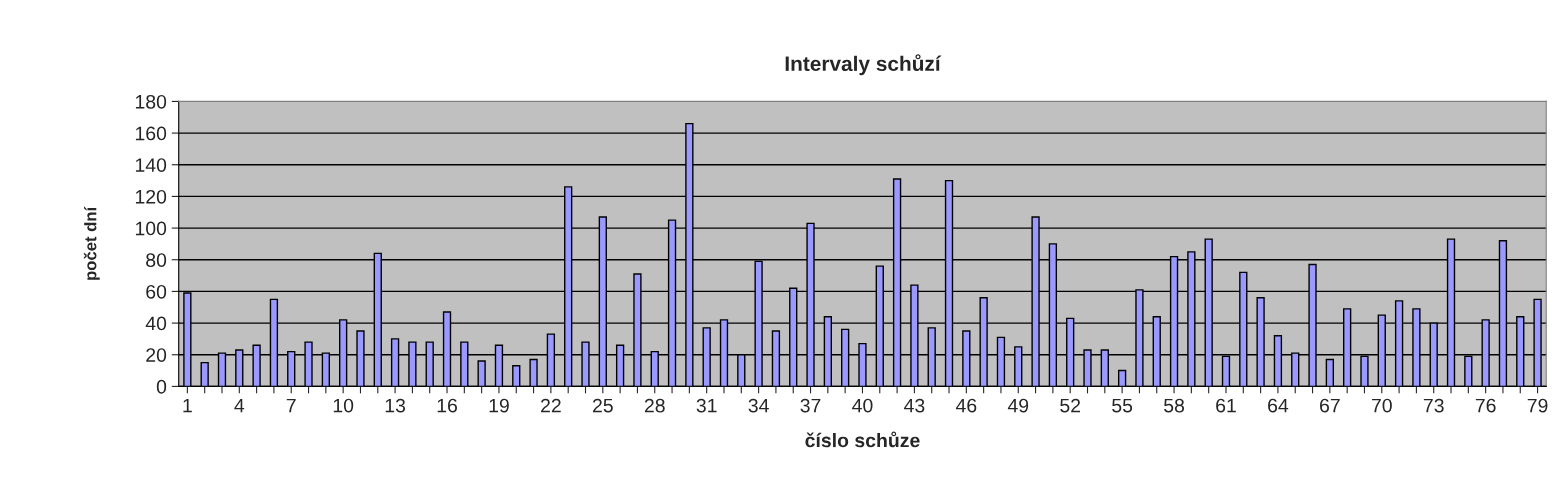 The width and height of the screenshot is (1554, 483). What do you see at coordinates (156, 323) in the screenshot?
I see `y-tick-label: 40` at bounding box center [156, 323].